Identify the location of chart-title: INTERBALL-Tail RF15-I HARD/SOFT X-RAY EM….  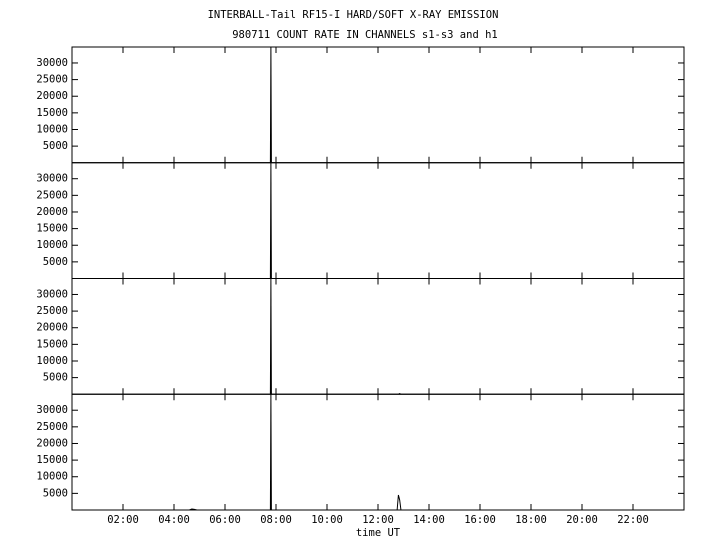
(353, 15).